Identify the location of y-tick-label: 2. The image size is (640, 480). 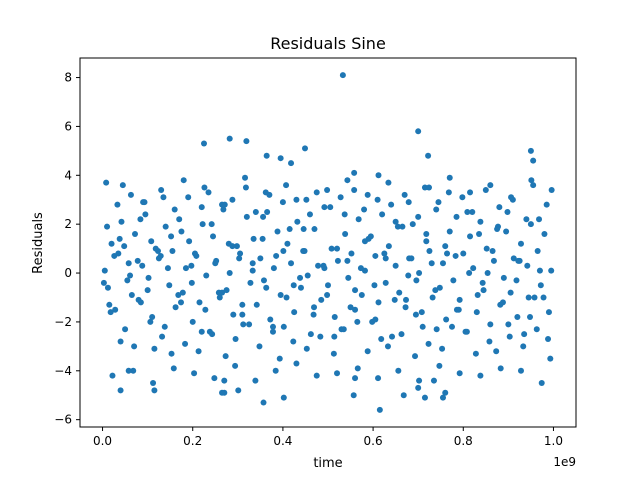
(68, 224).